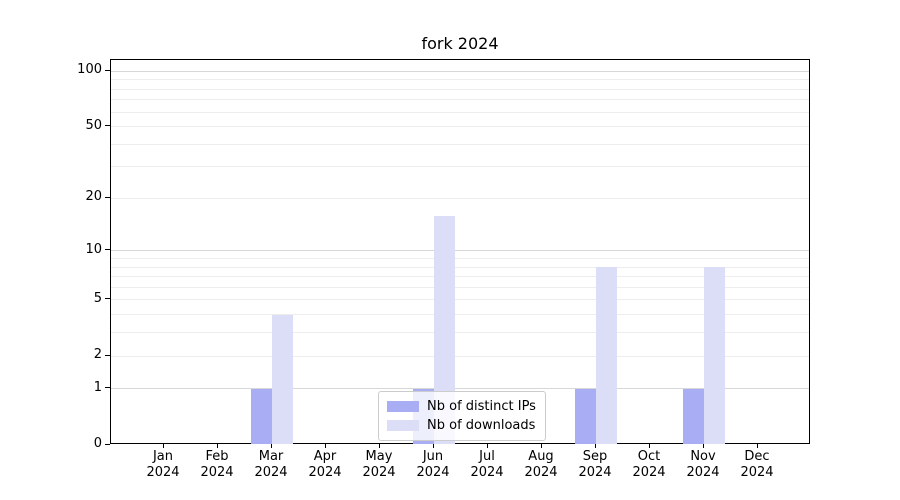  What do you see at coordinates (585, 416) in the screenshot?
I see `bar-nb-of-distinct-ips-sep-2024` at bounding box center [585, 416].